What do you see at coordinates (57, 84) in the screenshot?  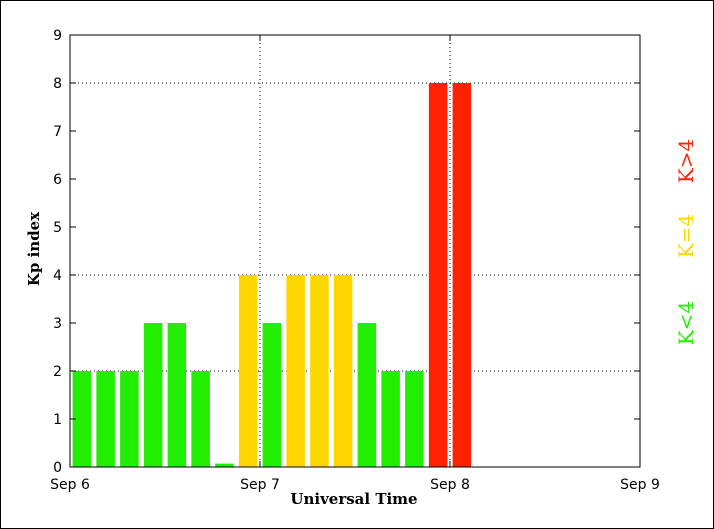 I see `y-tick-label: 8` at bounding box center [57, 84].